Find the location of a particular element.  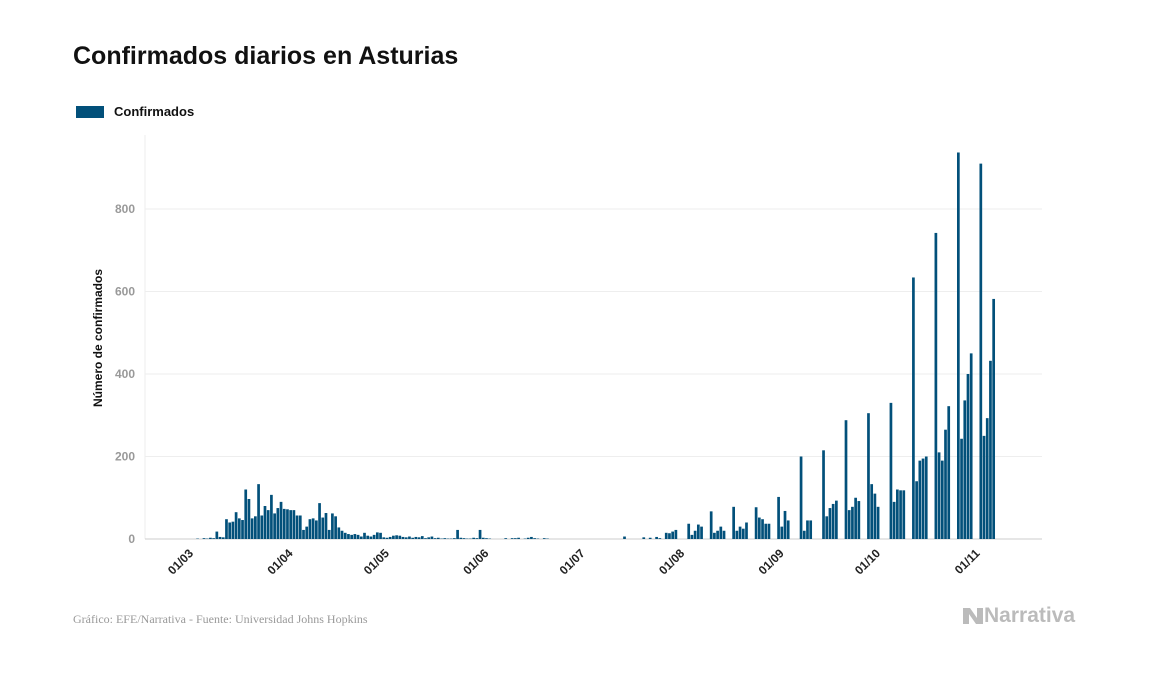

x-tick-label: 01/05 is located at coordinates (376, 561).